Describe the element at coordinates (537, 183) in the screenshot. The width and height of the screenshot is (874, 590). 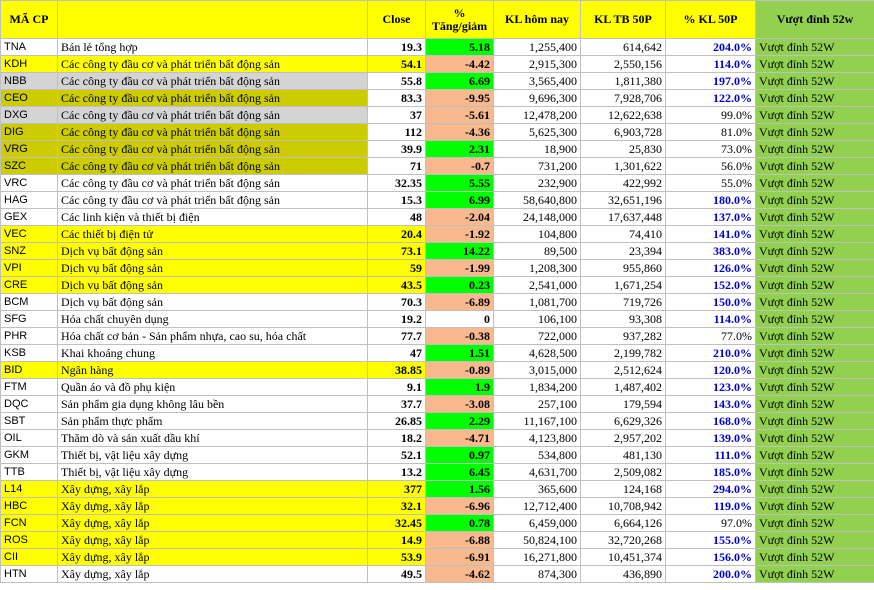
I see `table-cell: 232,900` at that location.